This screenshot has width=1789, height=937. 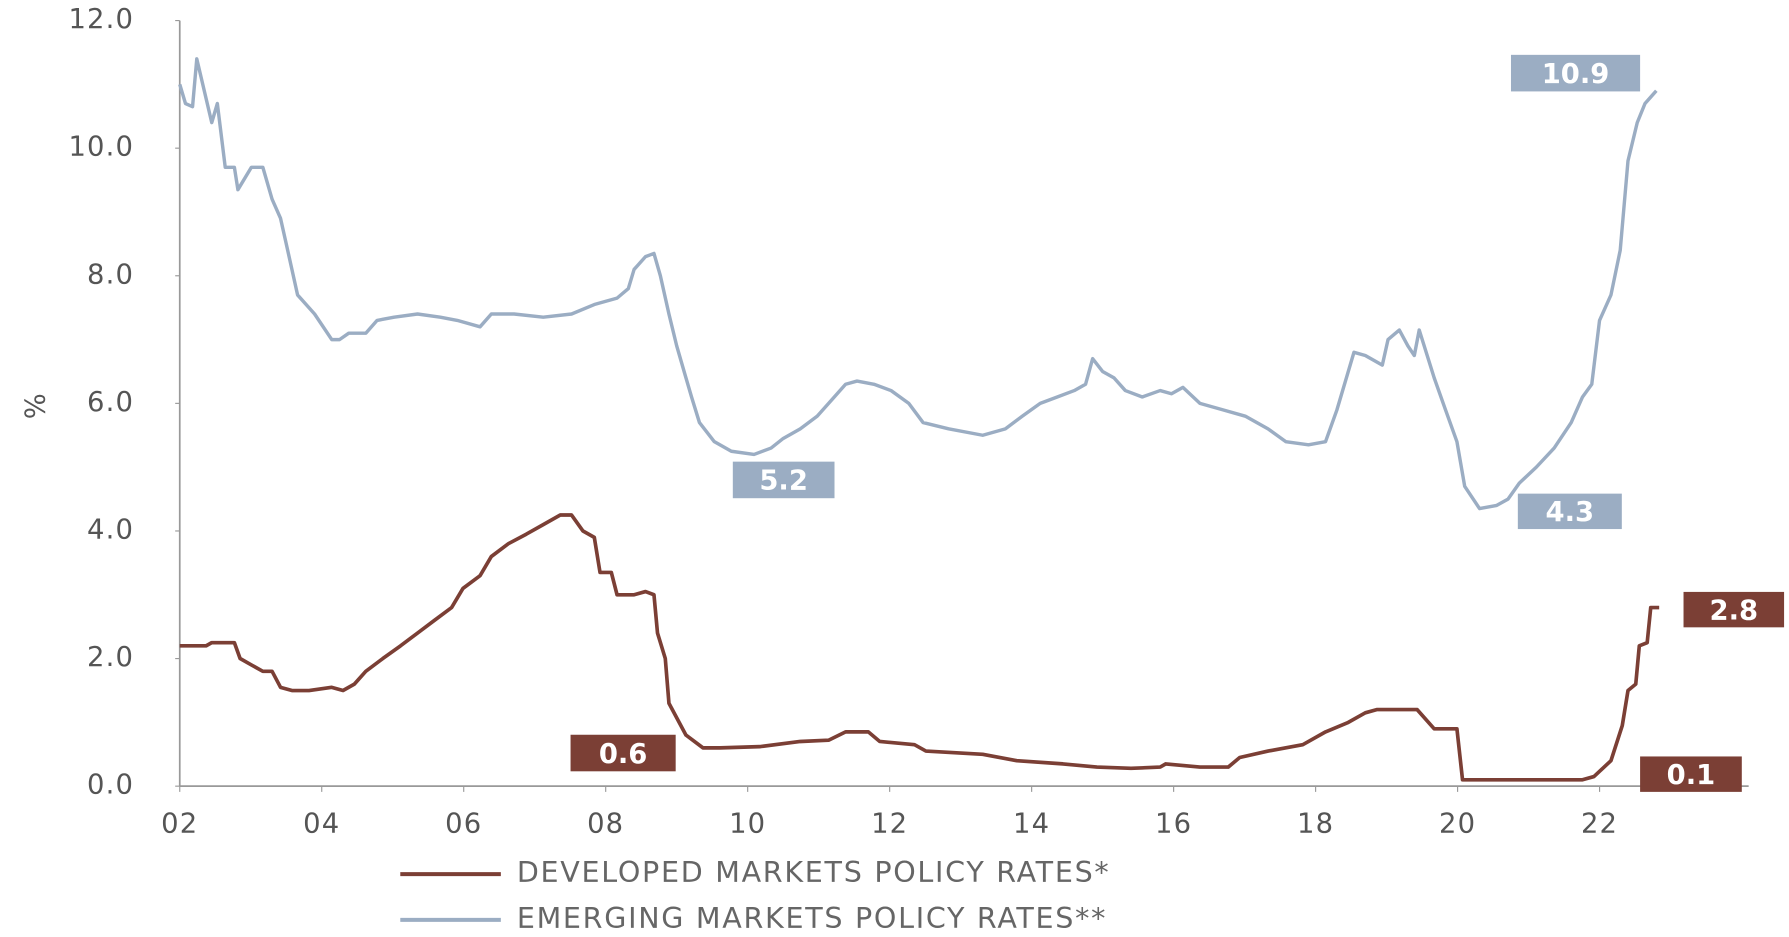 What do you see at coordinates (321, 824) in the screenshot?
I see `x-tick-label: 04` at bounding box center [321, 824].